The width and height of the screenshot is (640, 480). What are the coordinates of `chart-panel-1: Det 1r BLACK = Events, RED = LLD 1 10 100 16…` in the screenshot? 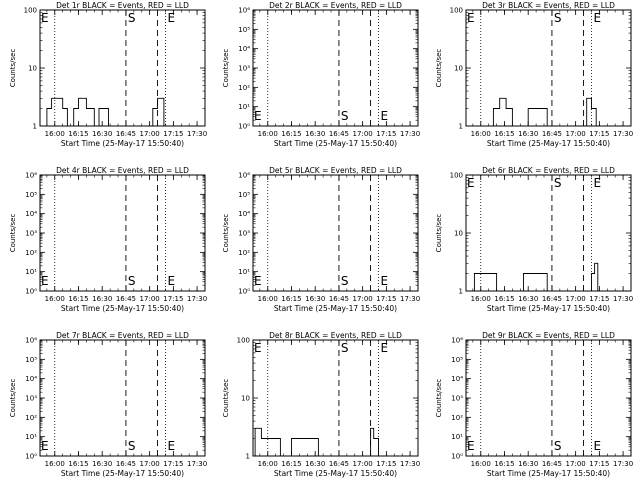 It's located at (108, 74).